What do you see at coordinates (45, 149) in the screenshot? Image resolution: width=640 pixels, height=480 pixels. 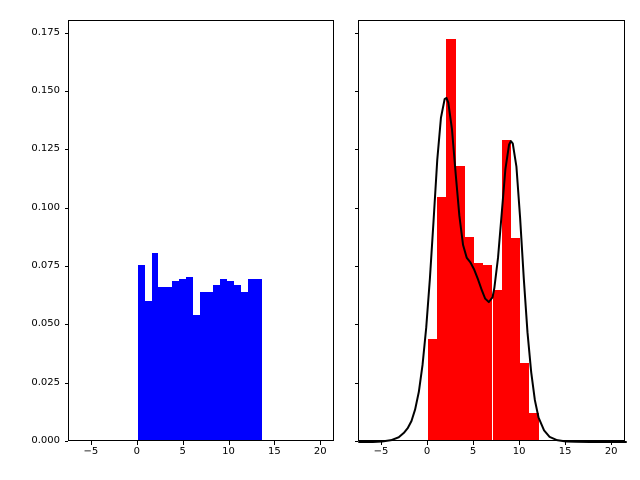 I see `y-tick-label: 0.125` at bounding box center [45, 149].